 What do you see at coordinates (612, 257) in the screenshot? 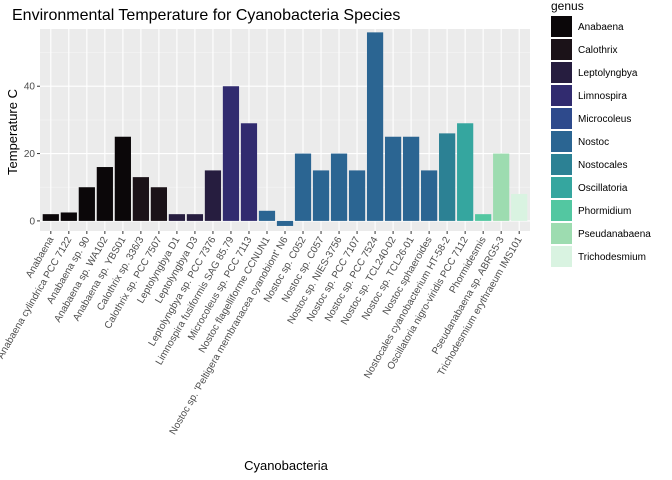
I see `legend-label: Trichodesmium` at bounding box center [612, 257].